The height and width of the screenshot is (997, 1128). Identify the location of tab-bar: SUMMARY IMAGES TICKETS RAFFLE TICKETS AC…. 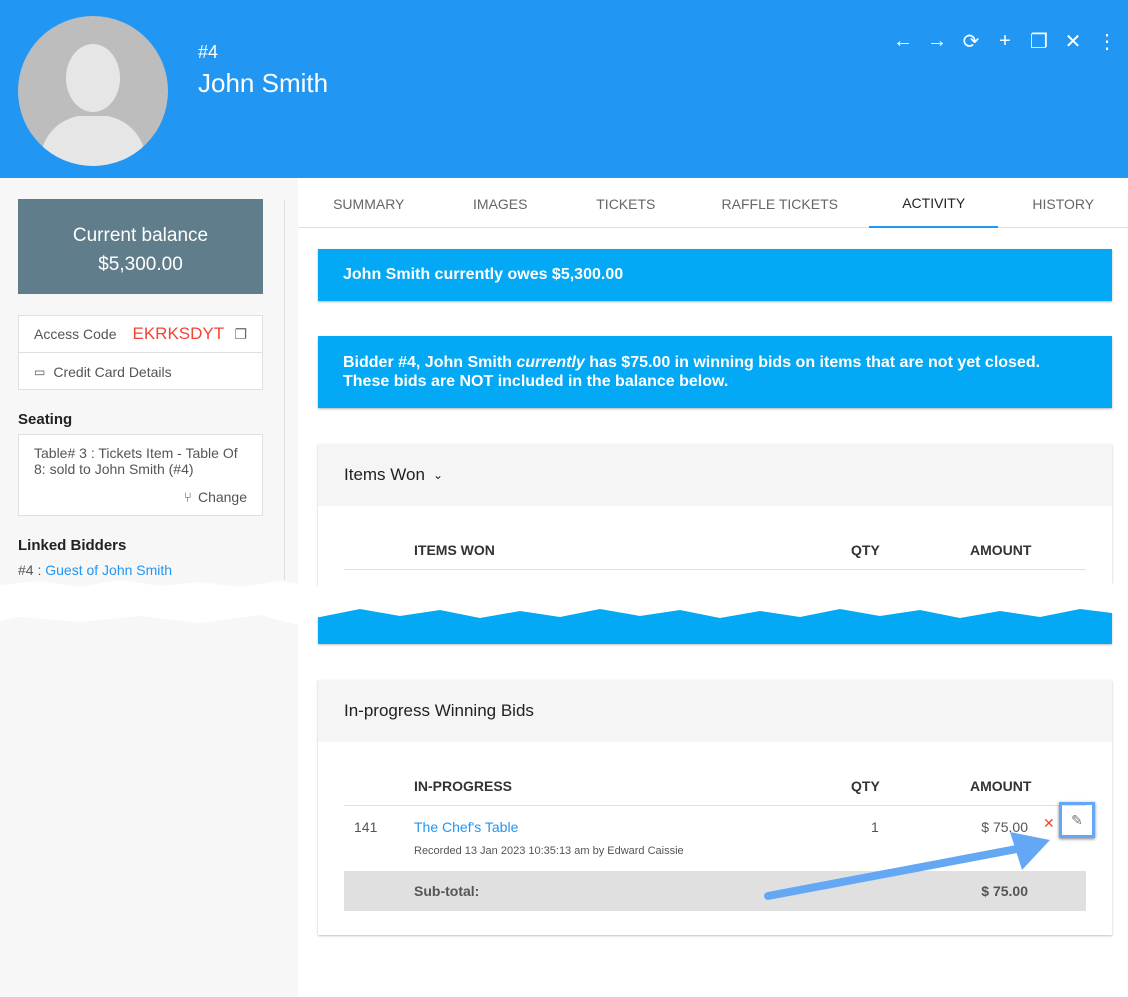
(713, 204).